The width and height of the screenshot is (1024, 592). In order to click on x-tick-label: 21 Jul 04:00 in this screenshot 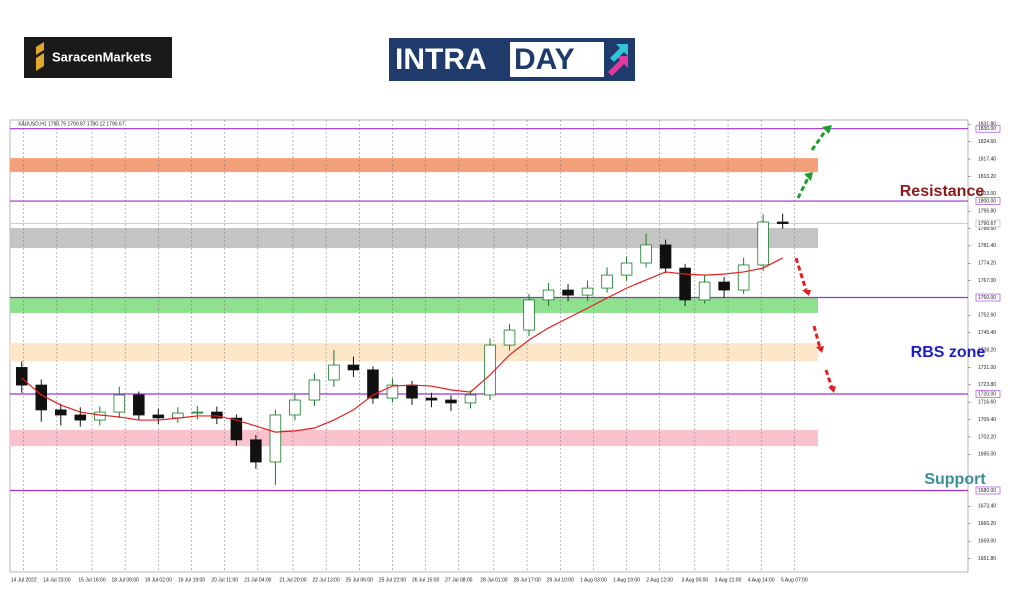, I will do `click(257, 580)`.